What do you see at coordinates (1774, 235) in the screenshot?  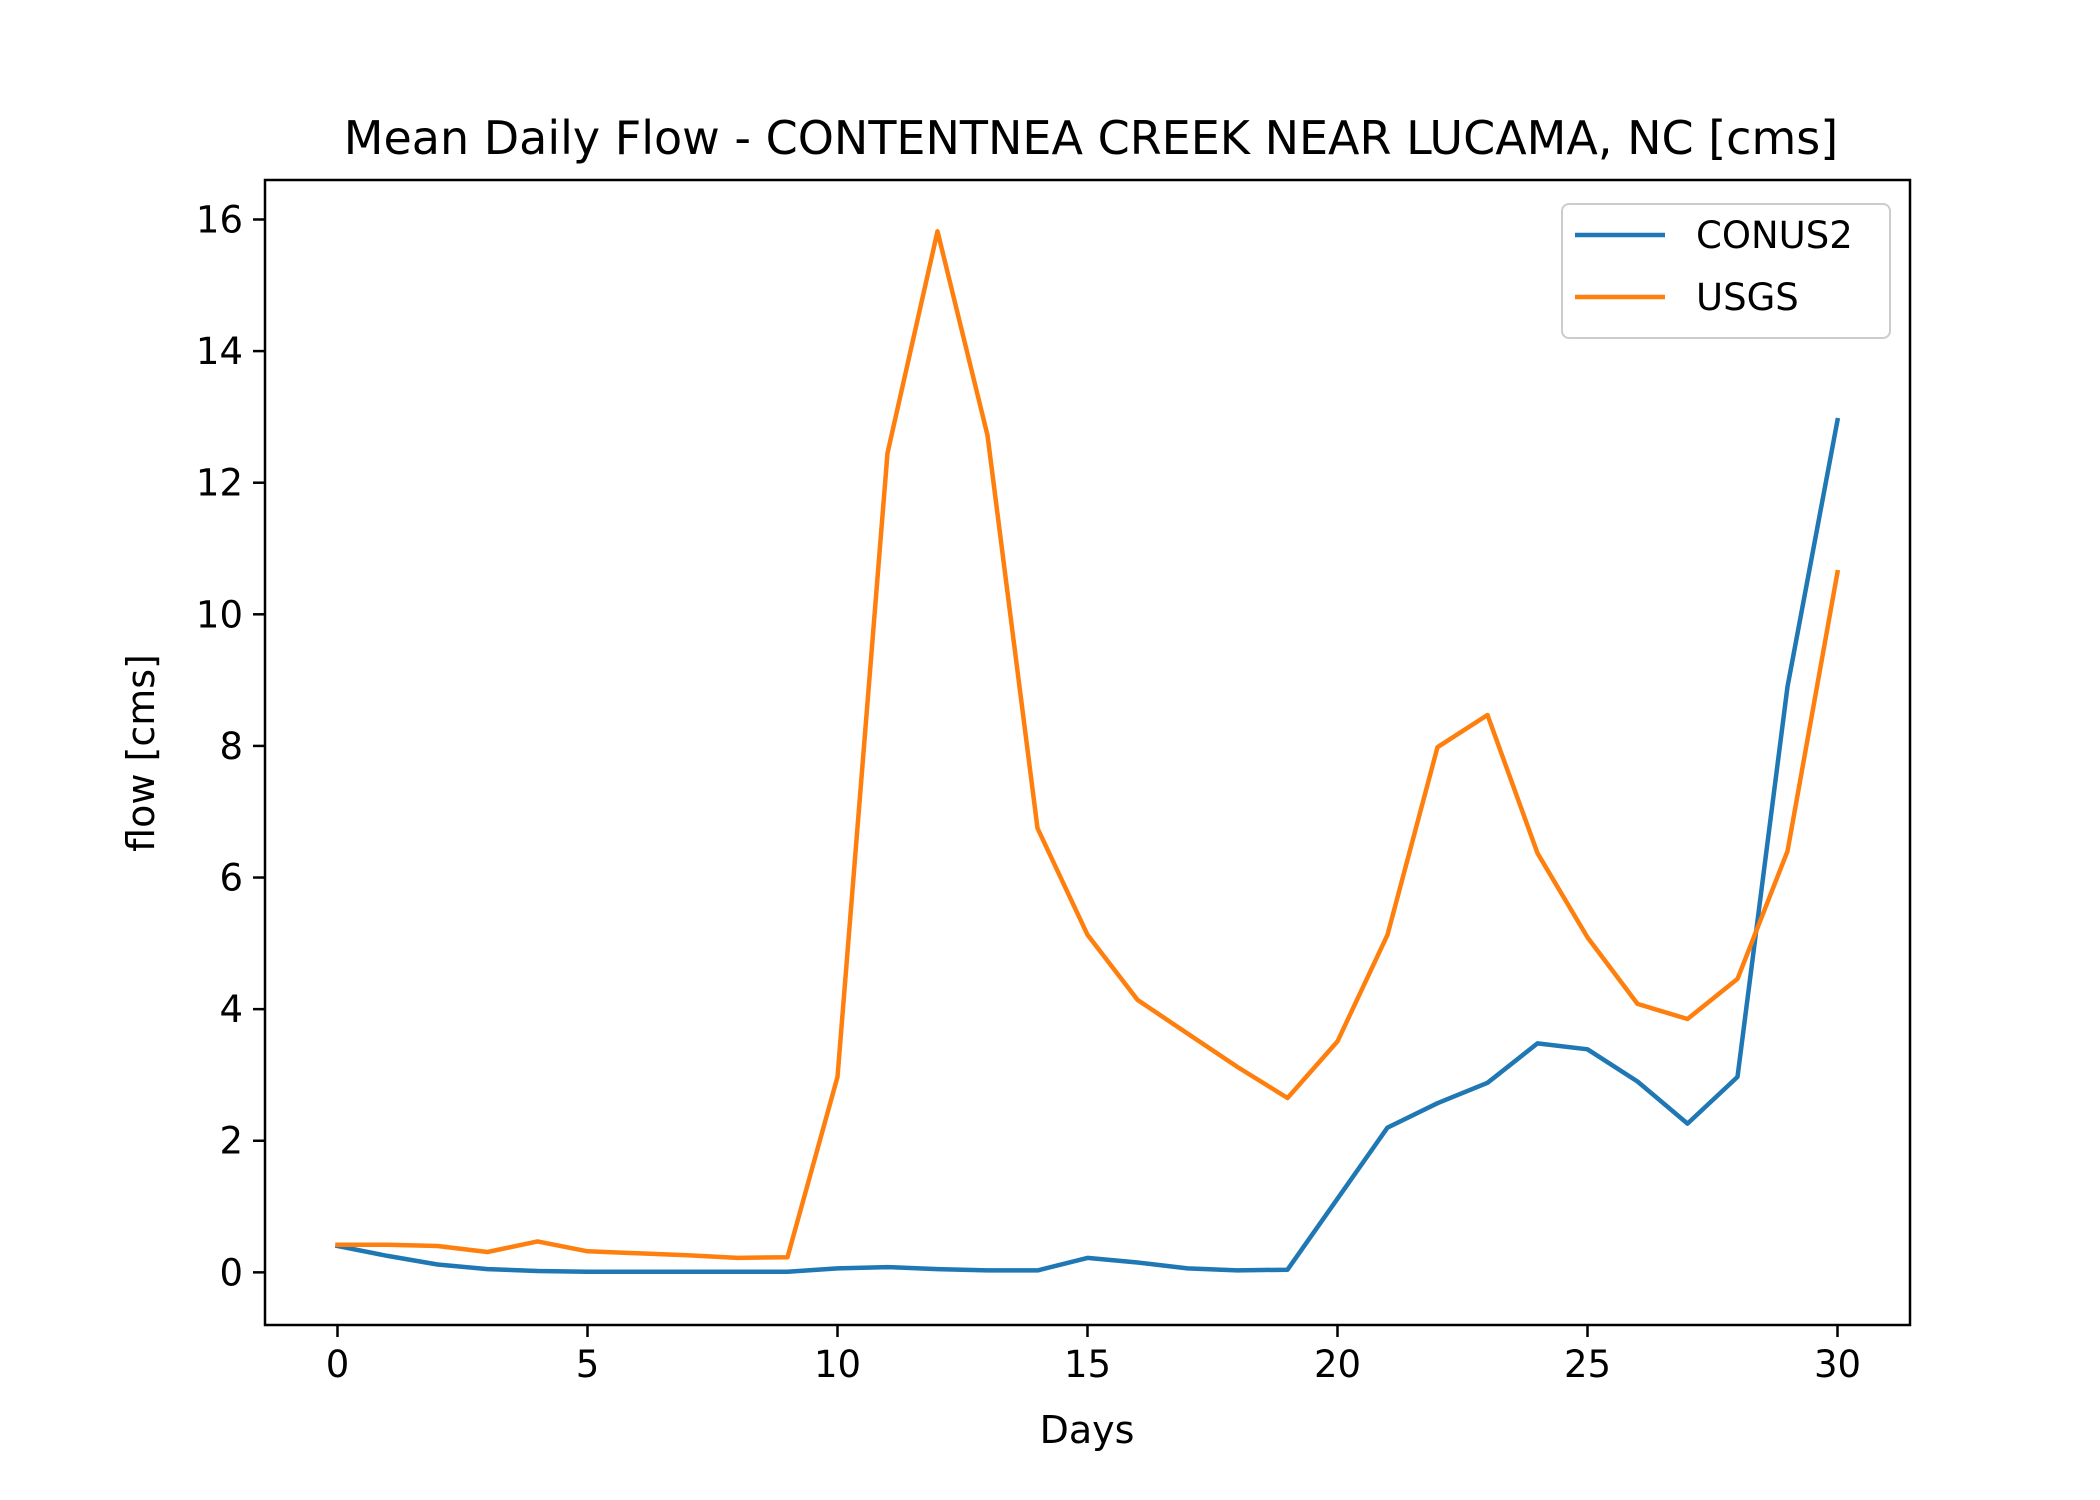 I see `legend-label-conus2: CONUS2` at bounding box center [1774, 235].